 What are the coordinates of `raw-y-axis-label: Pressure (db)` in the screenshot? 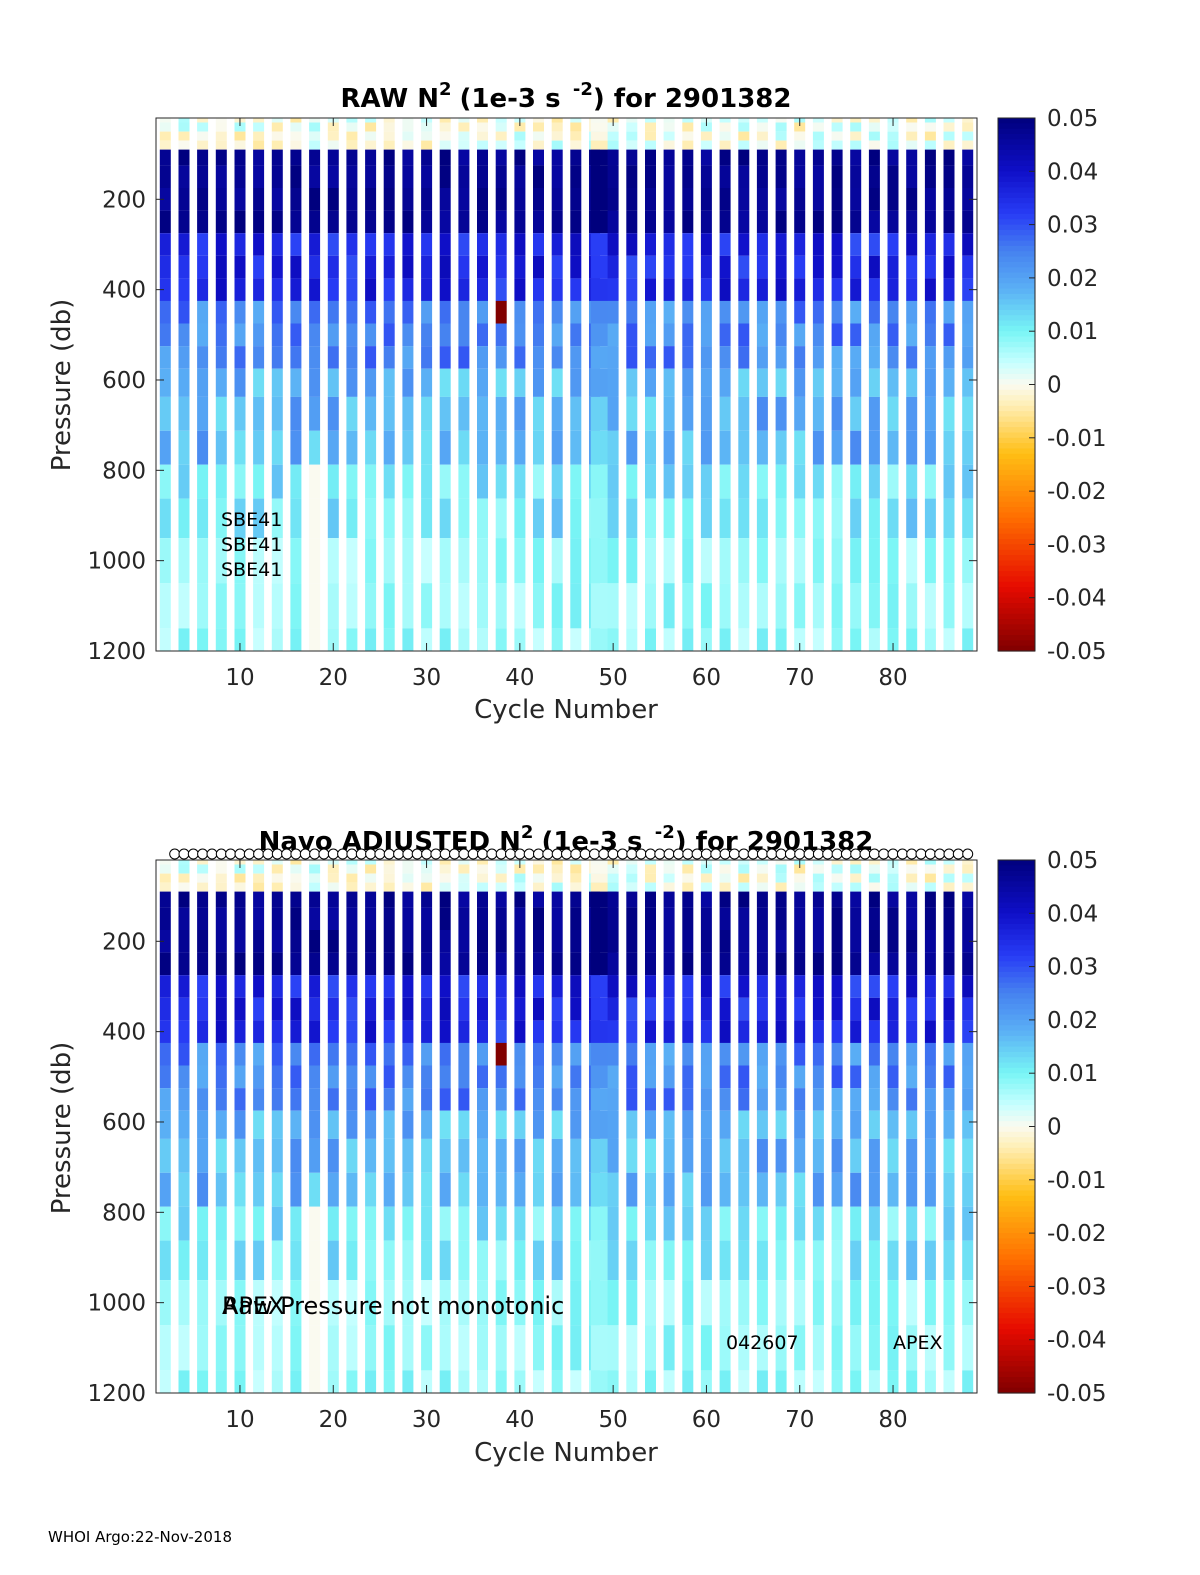 It's located at (62, 385).